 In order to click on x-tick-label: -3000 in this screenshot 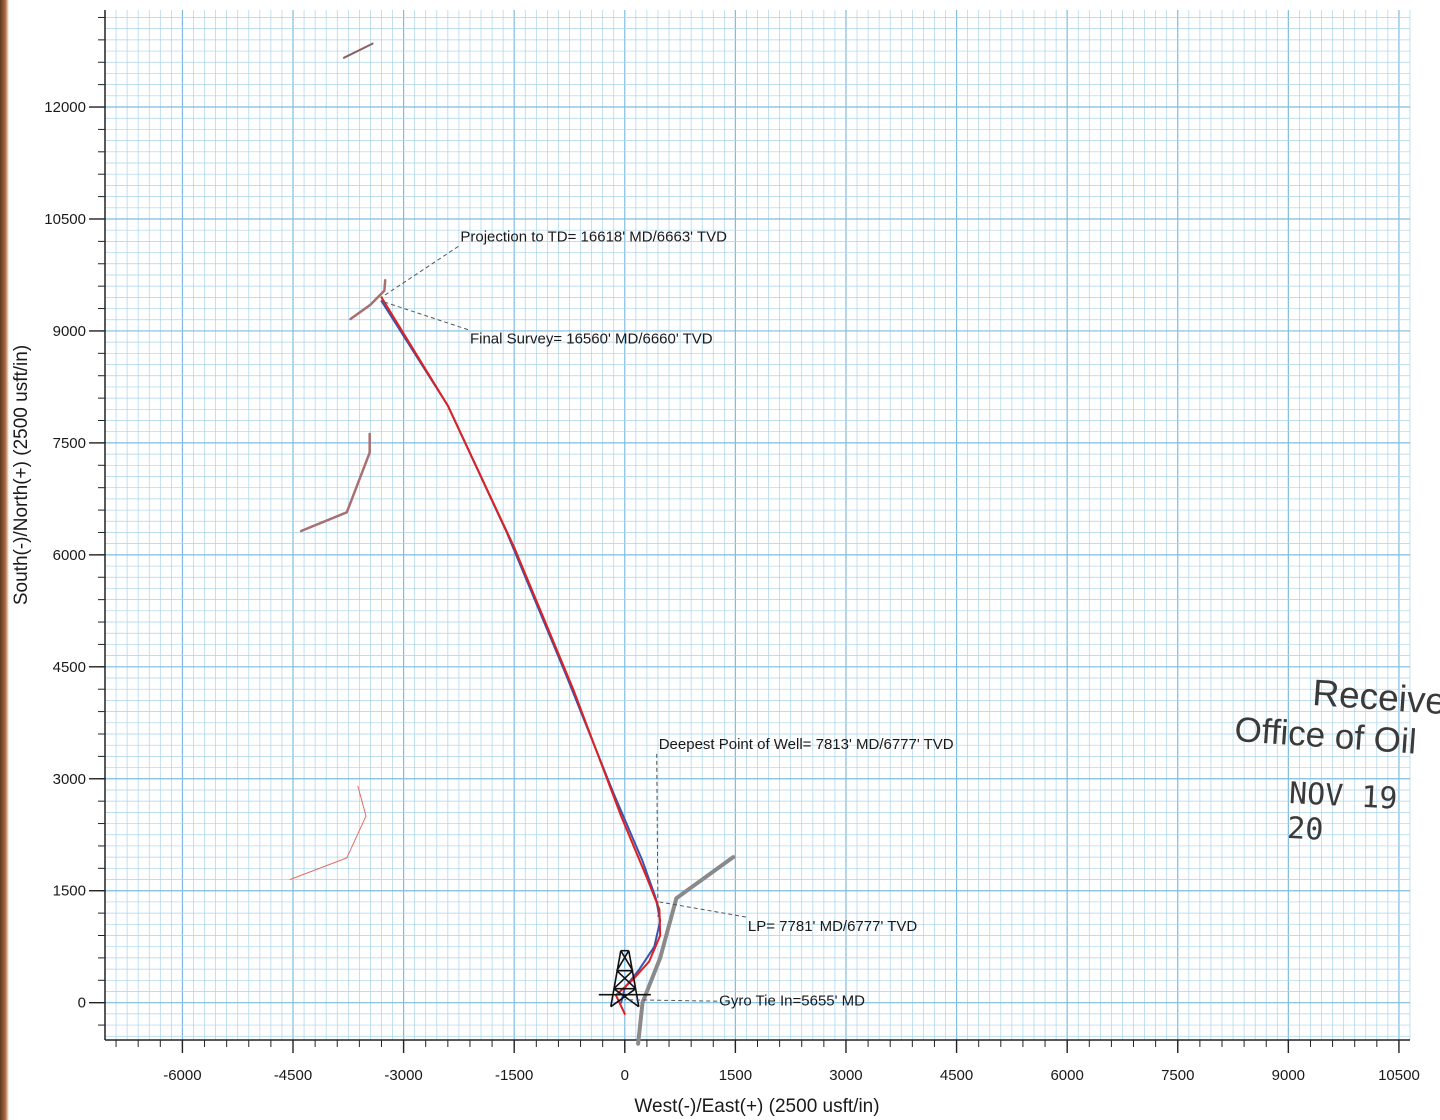, I will do `click(403, 1075)`.